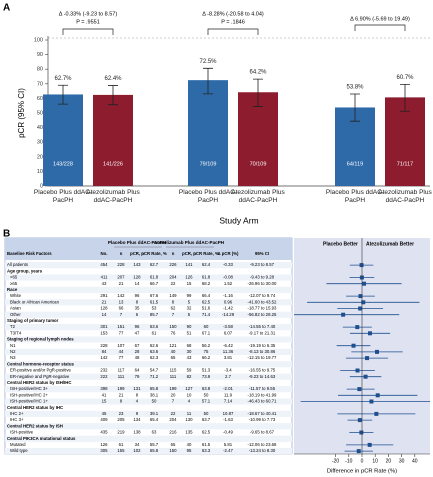 Image resolution: width=433 pixels, height=477 pixels. I want to click on table-cell: 232, so click(104, 370).